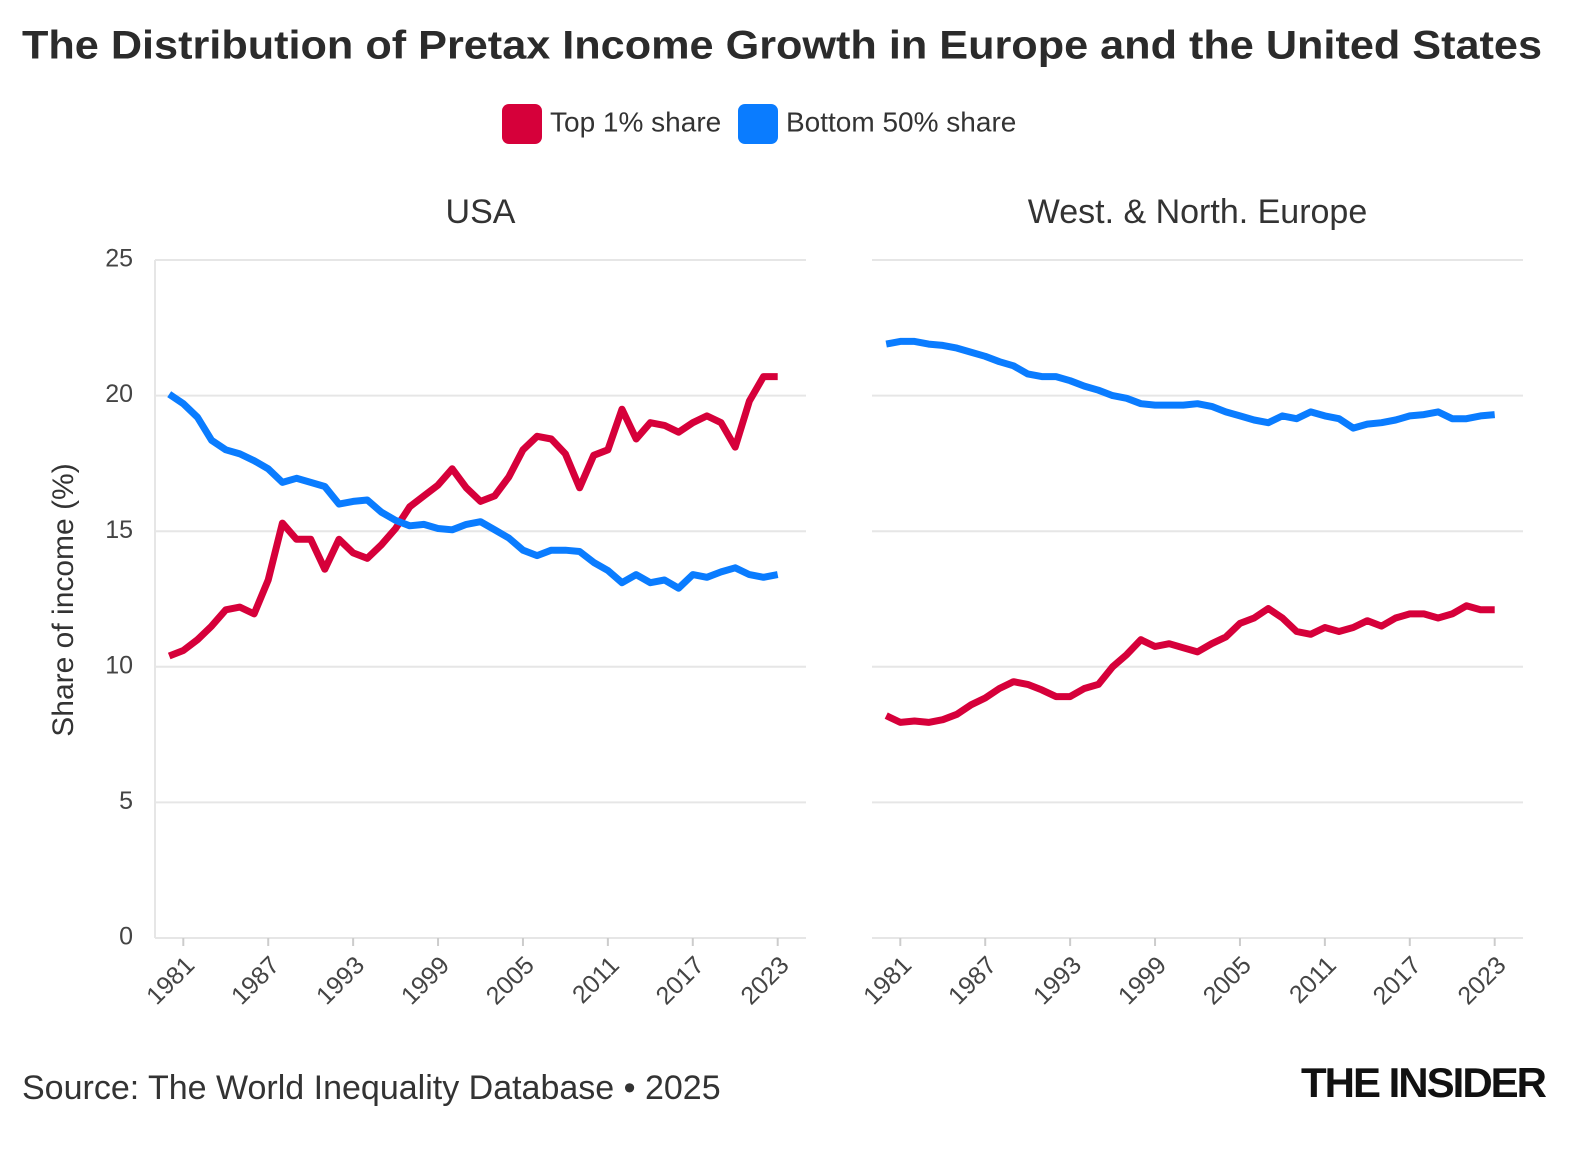 The image size is (1588, 1150). What do you see at coordinates (1198, 212) in the screenshot?
I see `panel-title: West. & North. Europe` at bounding box center [1198, 212].